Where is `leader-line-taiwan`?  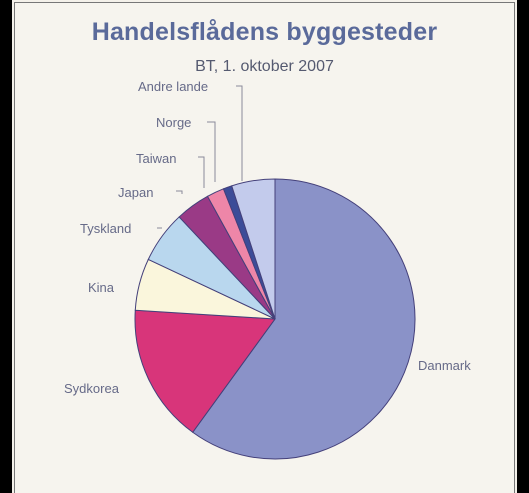
leader-line-taiwan is located at coordinates (201, 172).